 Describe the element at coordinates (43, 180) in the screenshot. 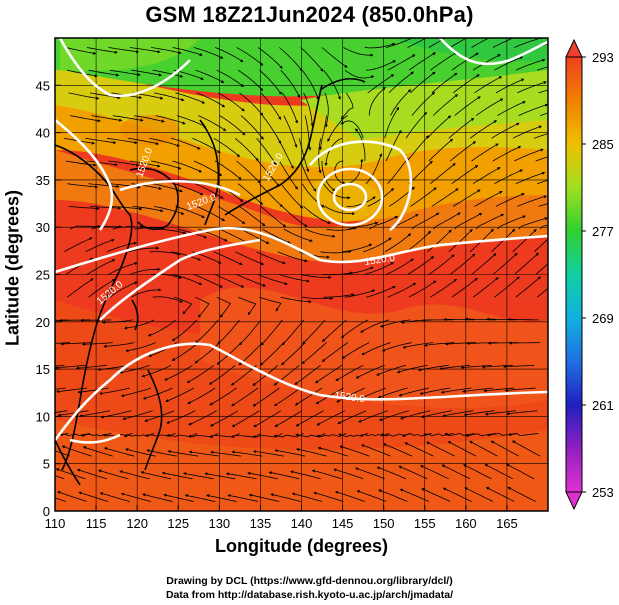

I see `y-tick-label: 35` at that location.